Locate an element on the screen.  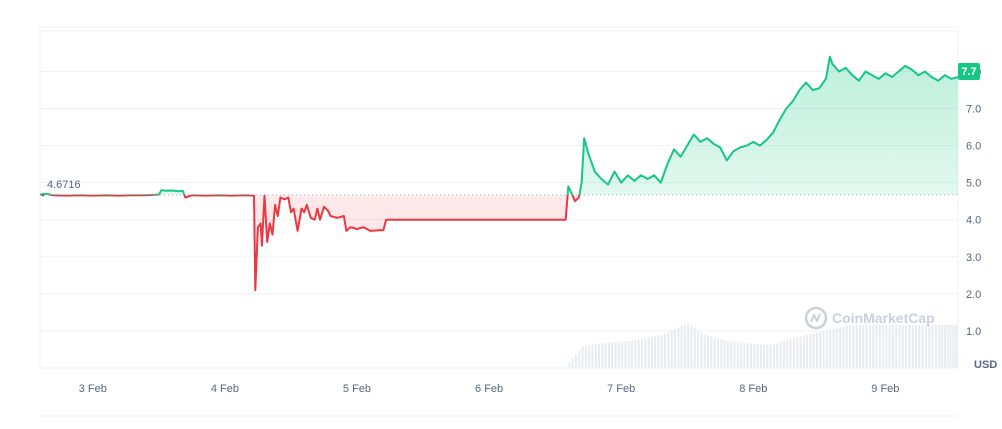
y-tick-label: 3.0 is located at coordinates (973, 258).